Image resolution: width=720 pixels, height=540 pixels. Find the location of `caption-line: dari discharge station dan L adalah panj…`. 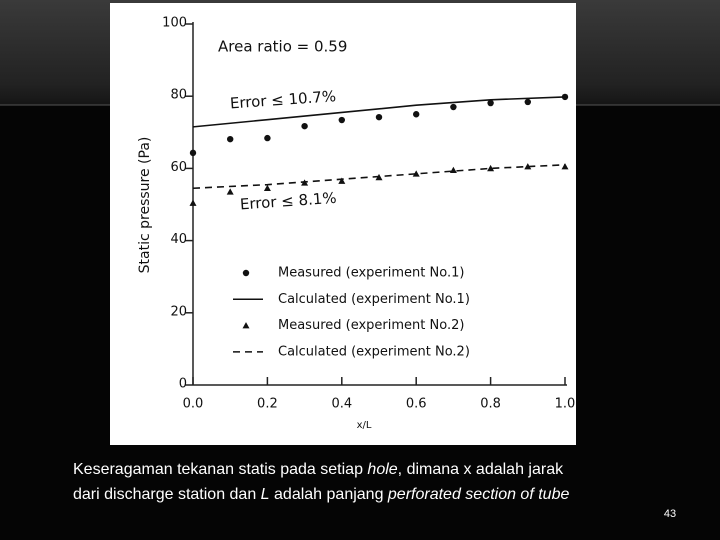

caption-line: dari discharge station dan L adalah panj… is located at coordinates (321, 494).